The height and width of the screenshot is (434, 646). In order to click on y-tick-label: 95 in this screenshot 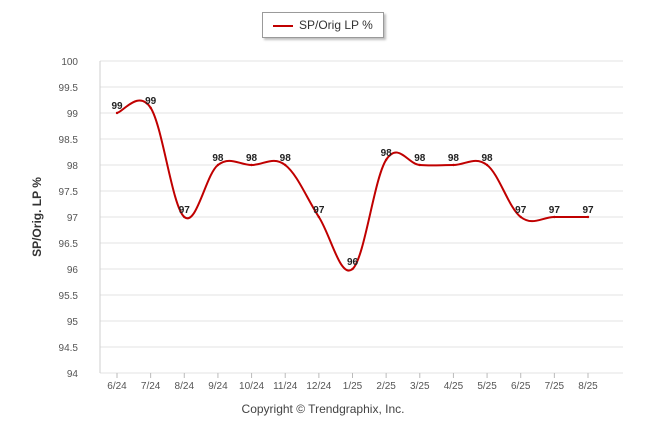, I will do `click(73, 322)`.